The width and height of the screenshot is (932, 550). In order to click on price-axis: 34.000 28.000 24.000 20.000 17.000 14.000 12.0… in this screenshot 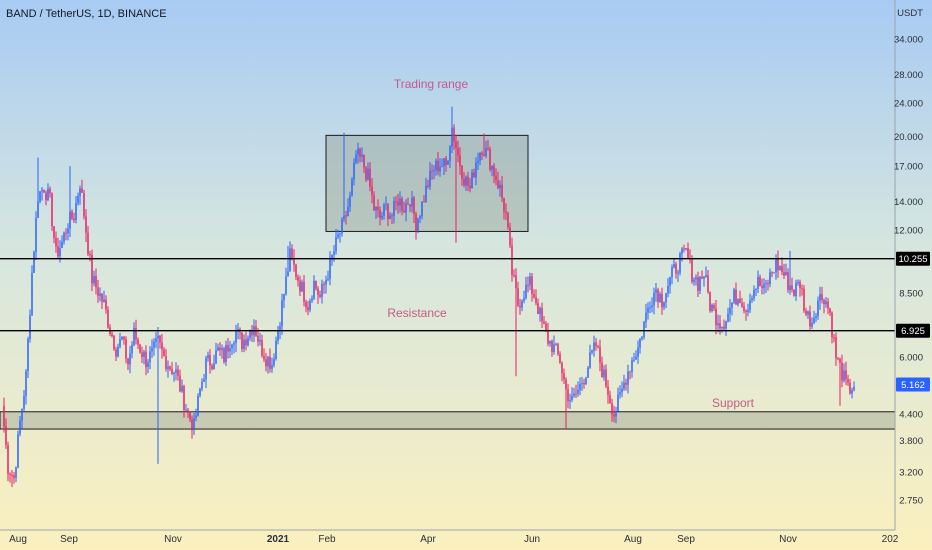, I will do `click(908, 257)`.